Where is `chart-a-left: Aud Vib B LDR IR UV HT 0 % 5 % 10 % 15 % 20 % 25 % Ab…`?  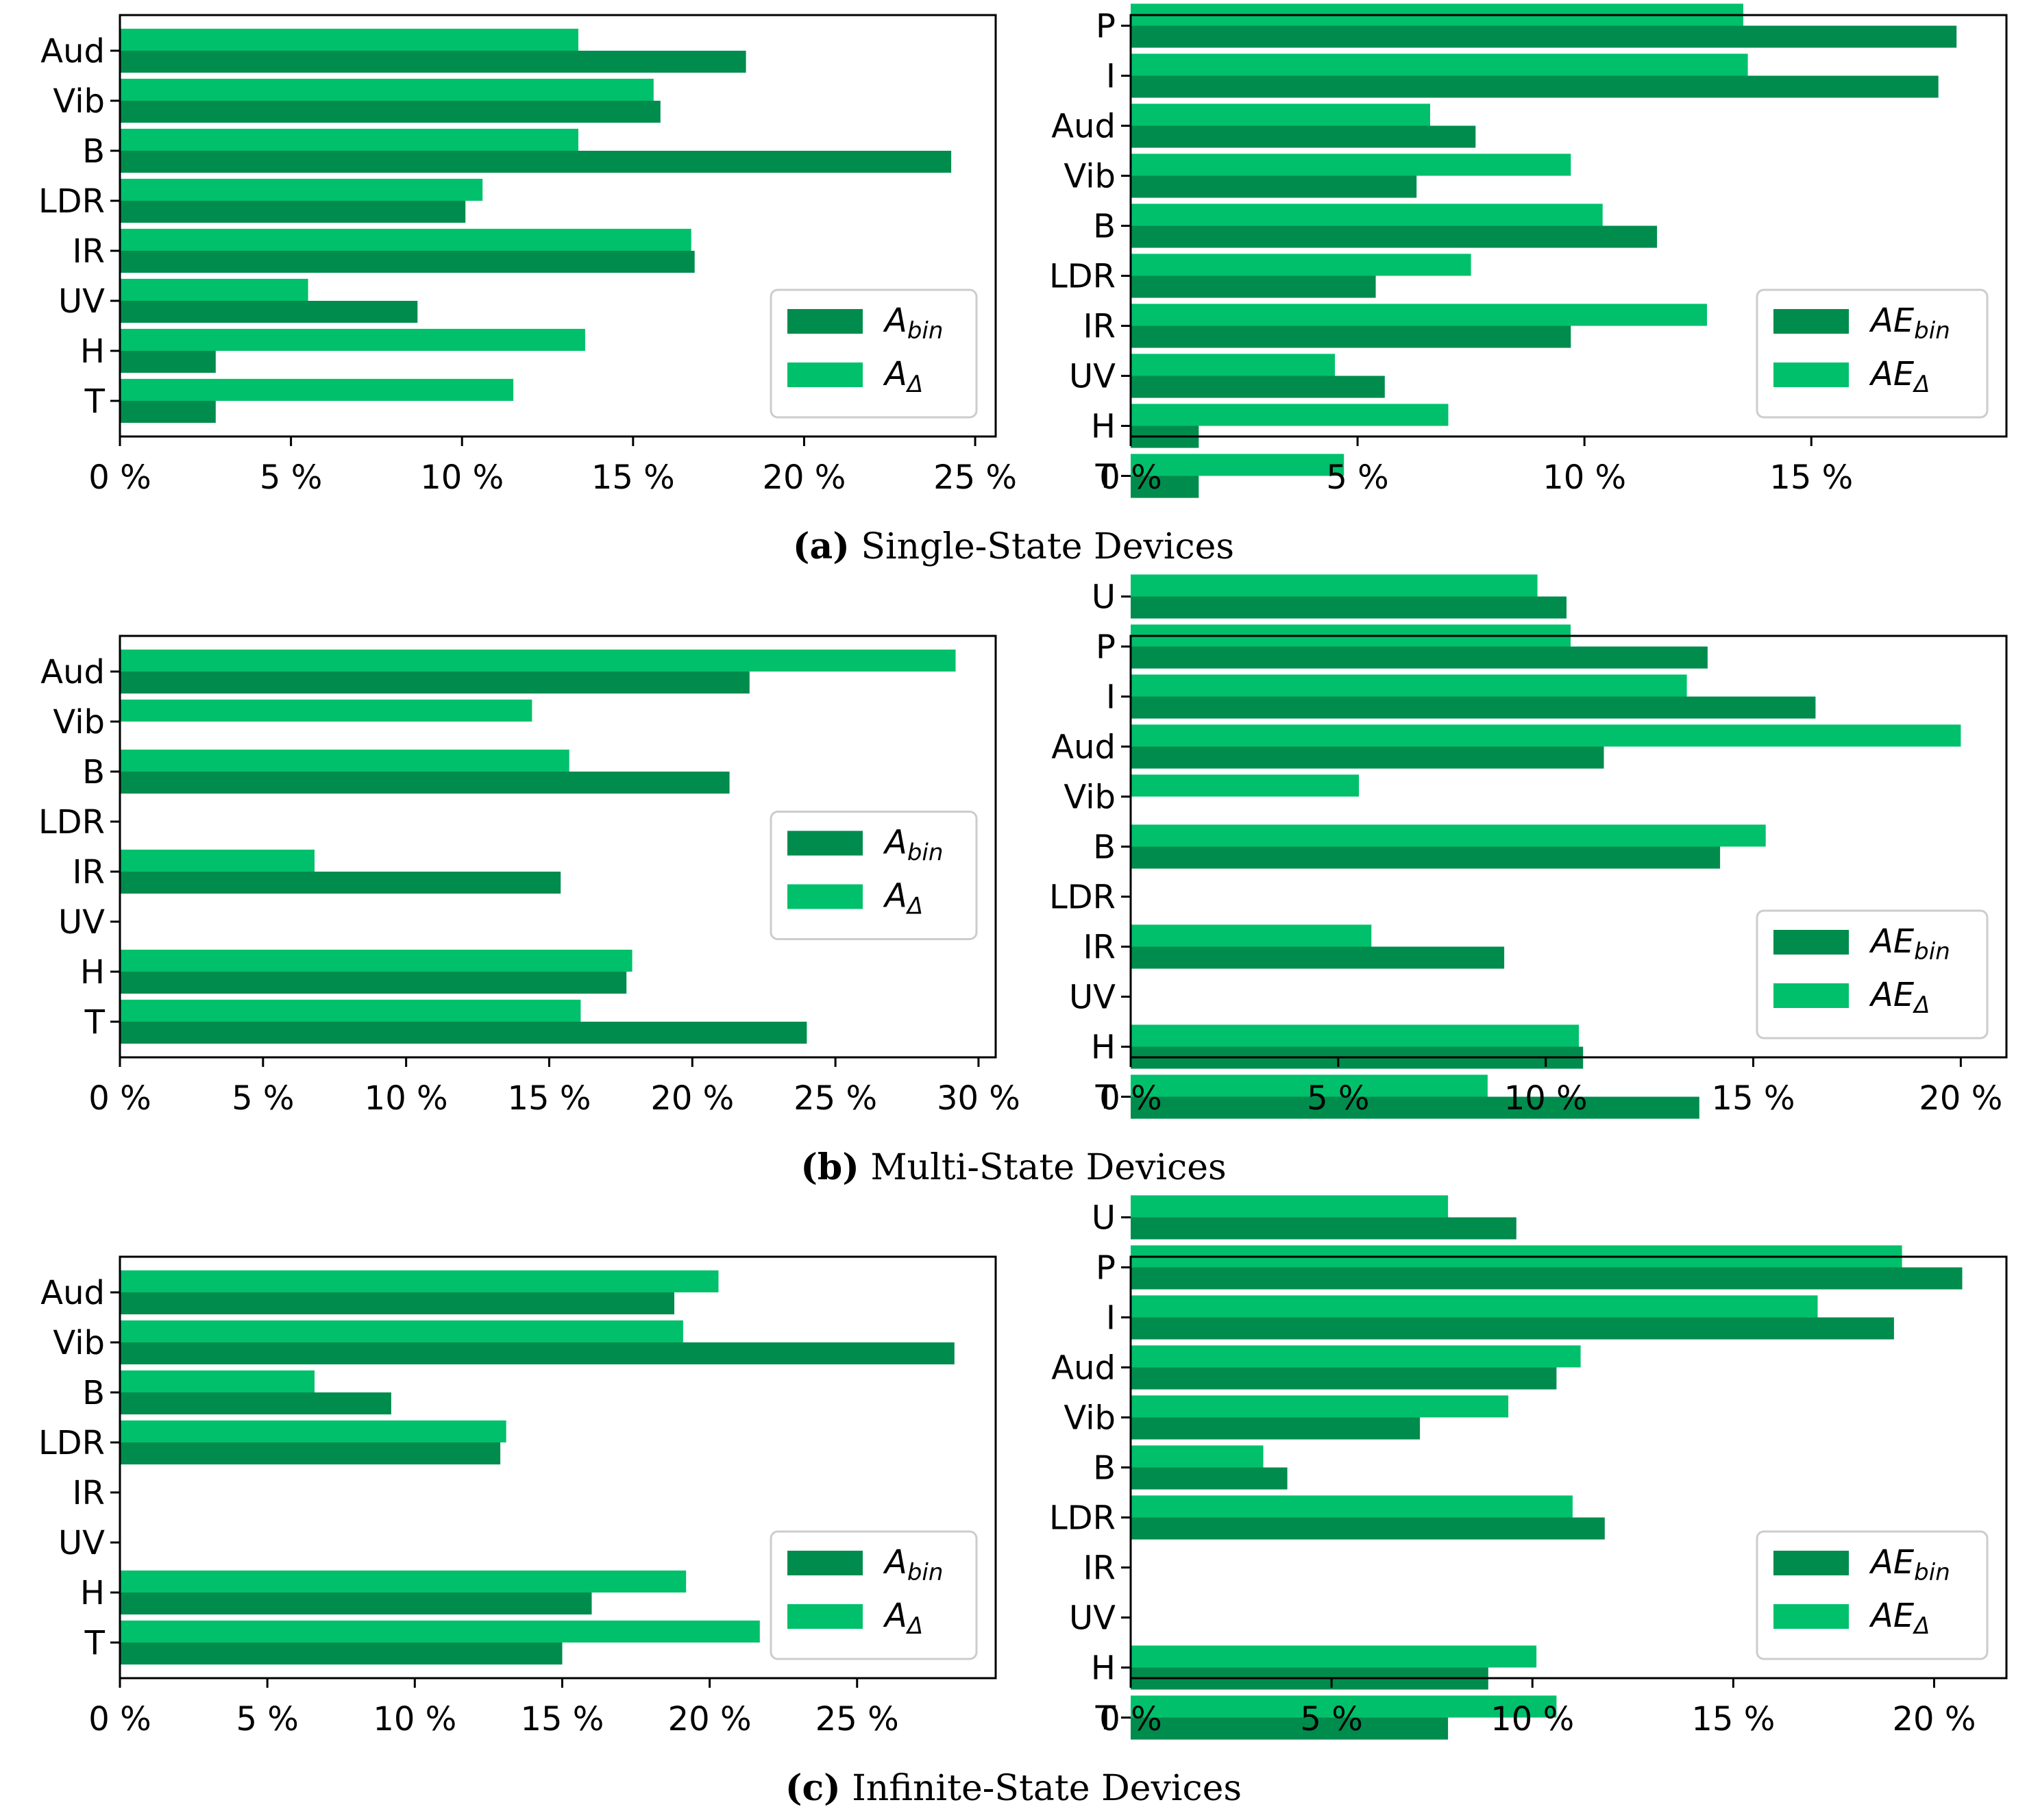 chart-a-left: Aud Vib B LDR IR UV HT 0 % 5 % 10 % 15 % 20 % 25 % Ab… is located at coordinates (527, 255).